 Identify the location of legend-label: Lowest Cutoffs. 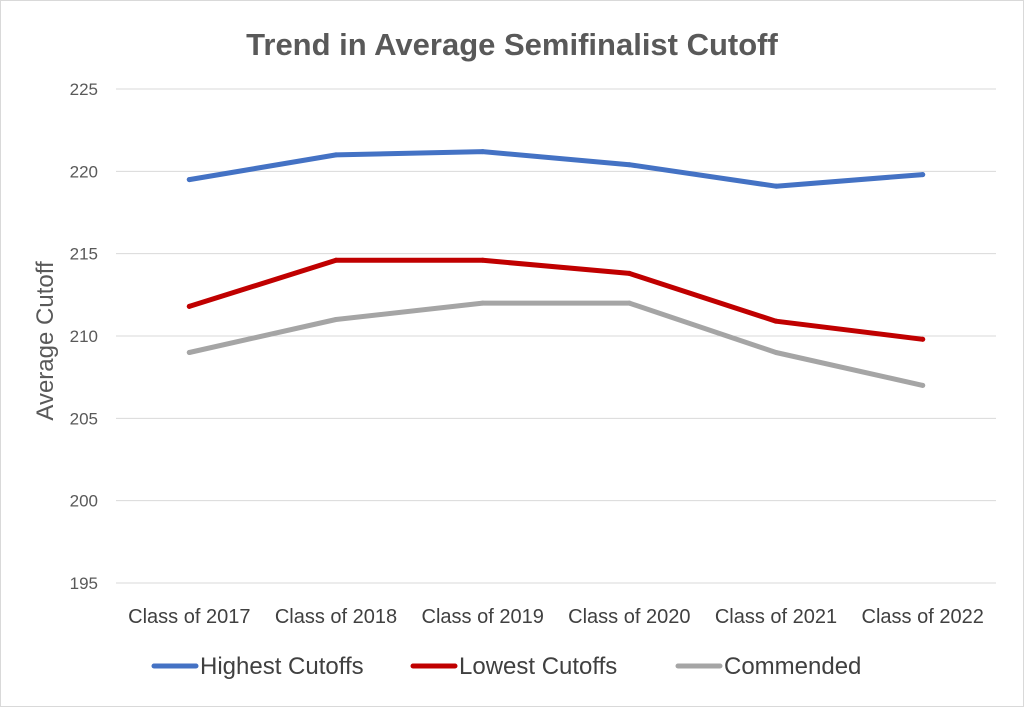
(538, 666).